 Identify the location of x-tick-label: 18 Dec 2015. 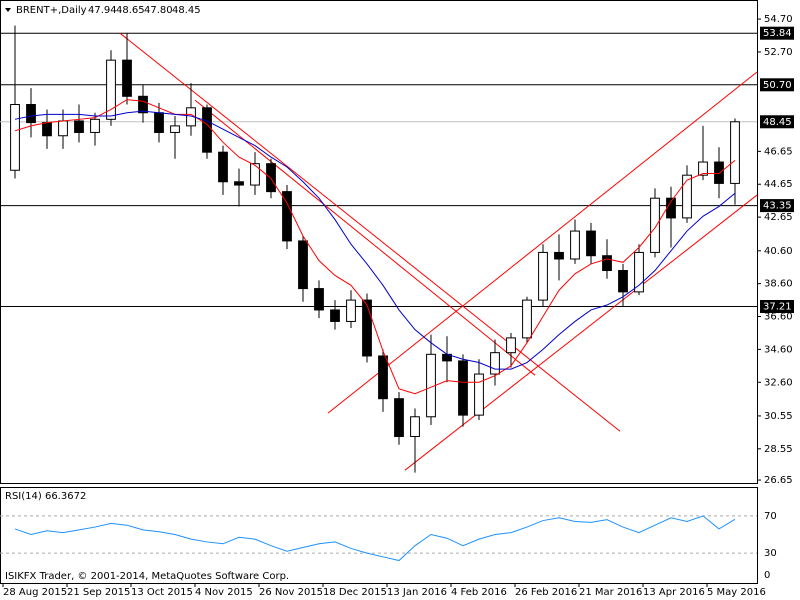
(355, 592).